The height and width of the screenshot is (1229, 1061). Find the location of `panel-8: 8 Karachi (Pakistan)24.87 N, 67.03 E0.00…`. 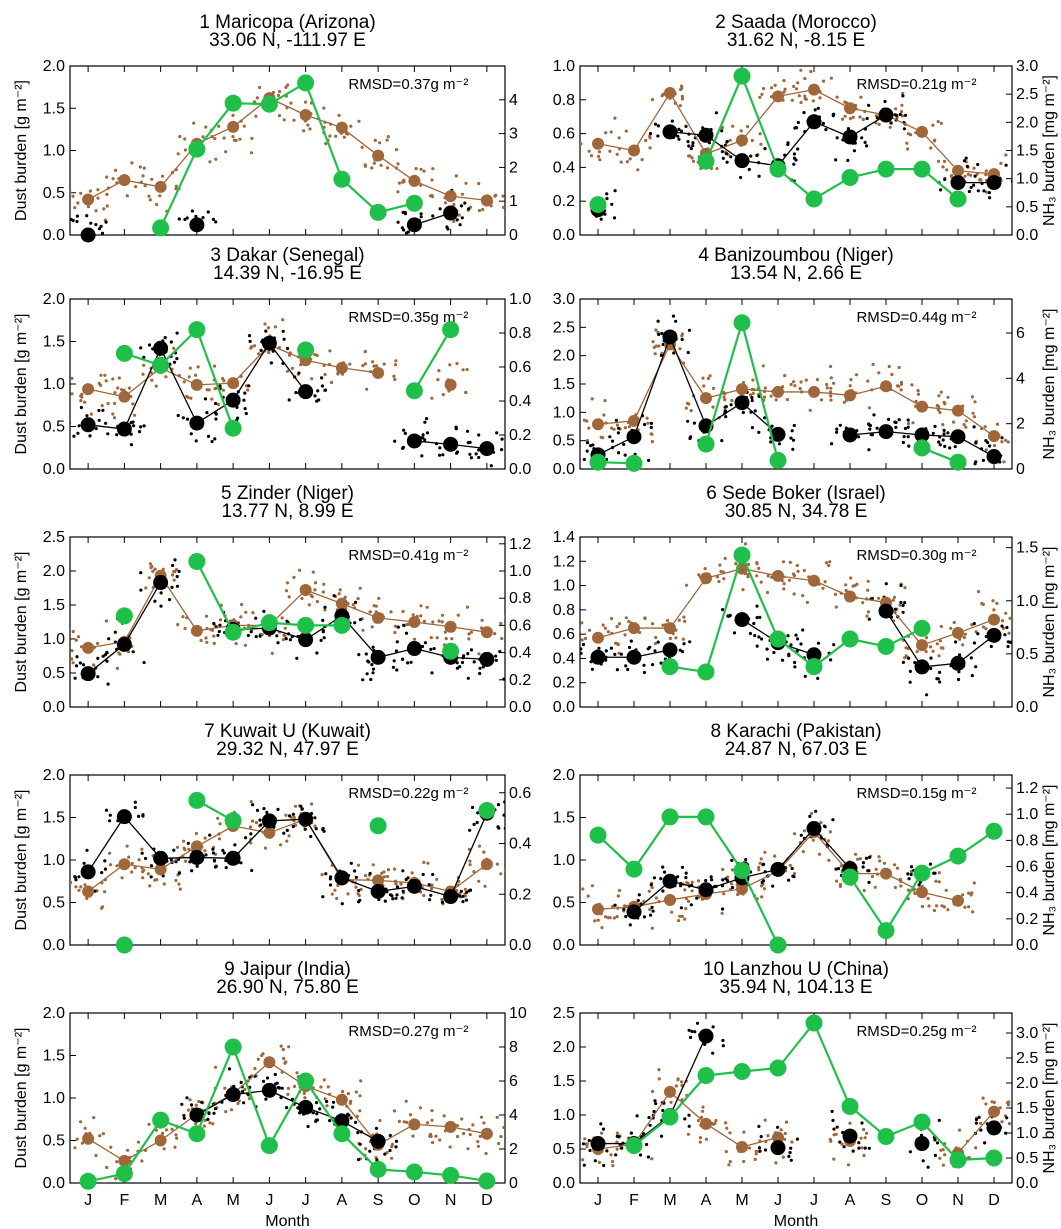

panel-8: 8 Karachi (Pakistan)24.87 N, 67.03 E0.00… is located at coordinates (805, 837).